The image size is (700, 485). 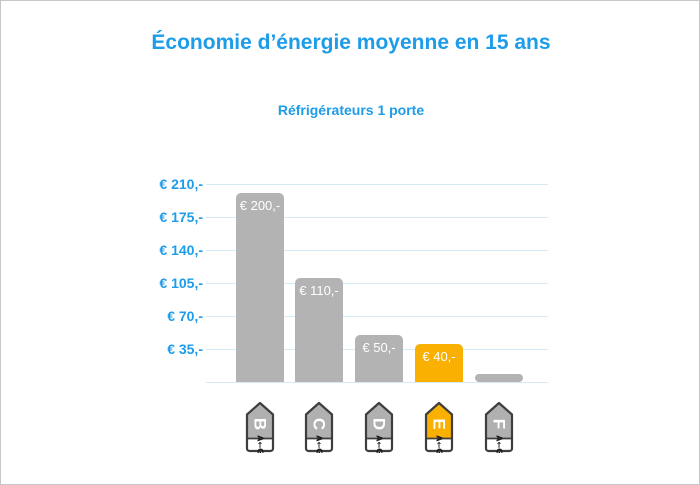 What do you see at coordinates (499, 424) in the screenshot?
I see `svg-text: F` at bounding box center [499, 424].